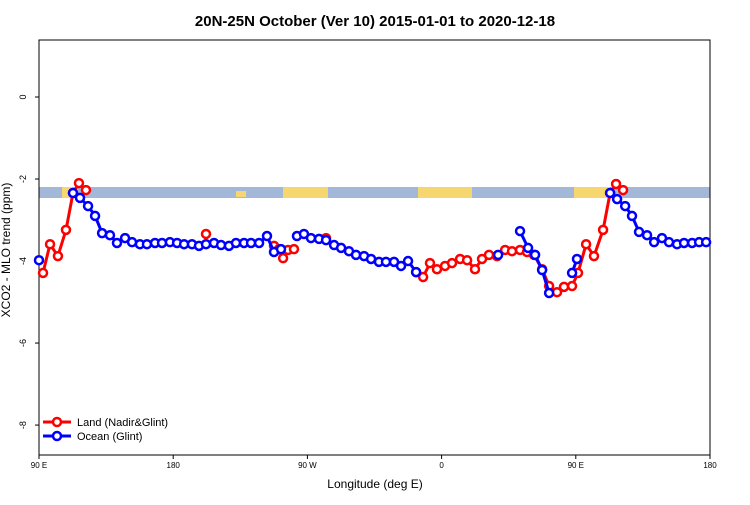 This screenshot has width=750, height=505. I want to click on y-tick-label: -4, so click(23, 261).